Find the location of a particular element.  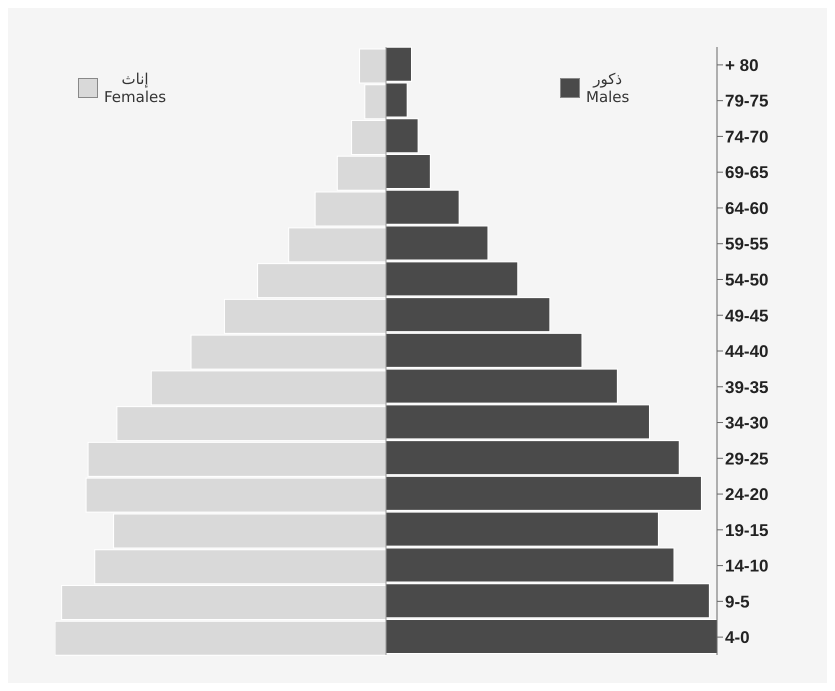

y-tick-label: 64-60 is located at coordinates (746, 208).